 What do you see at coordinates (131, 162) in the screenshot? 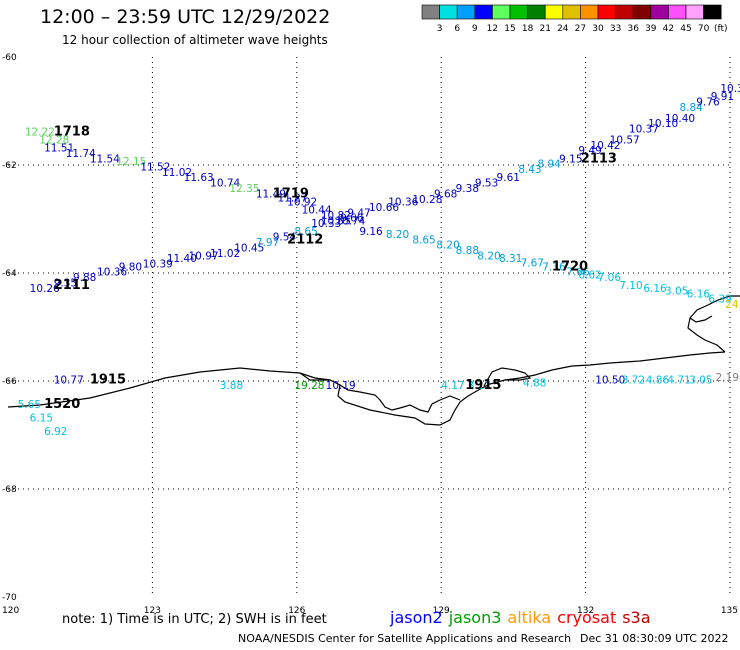
I see `swh-value-label: 12.15` at bounding box center [131, 162].